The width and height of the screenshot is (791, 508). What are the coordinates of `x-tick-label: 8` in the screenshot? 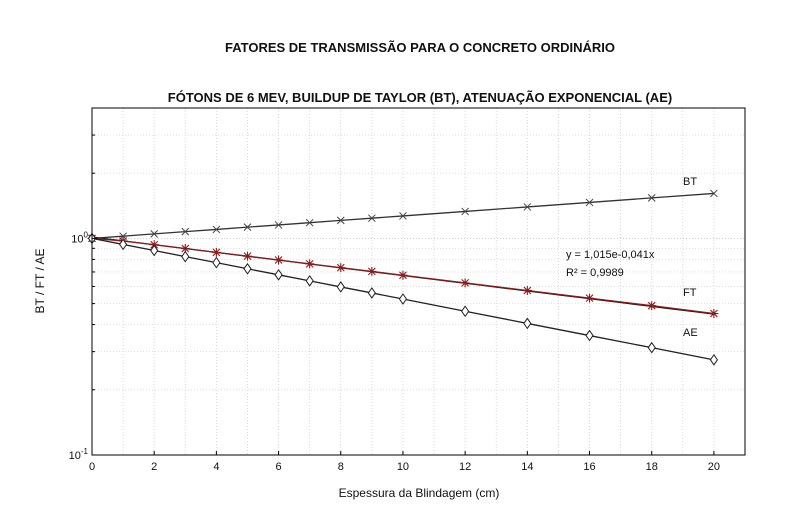 It's located at (341, 467).